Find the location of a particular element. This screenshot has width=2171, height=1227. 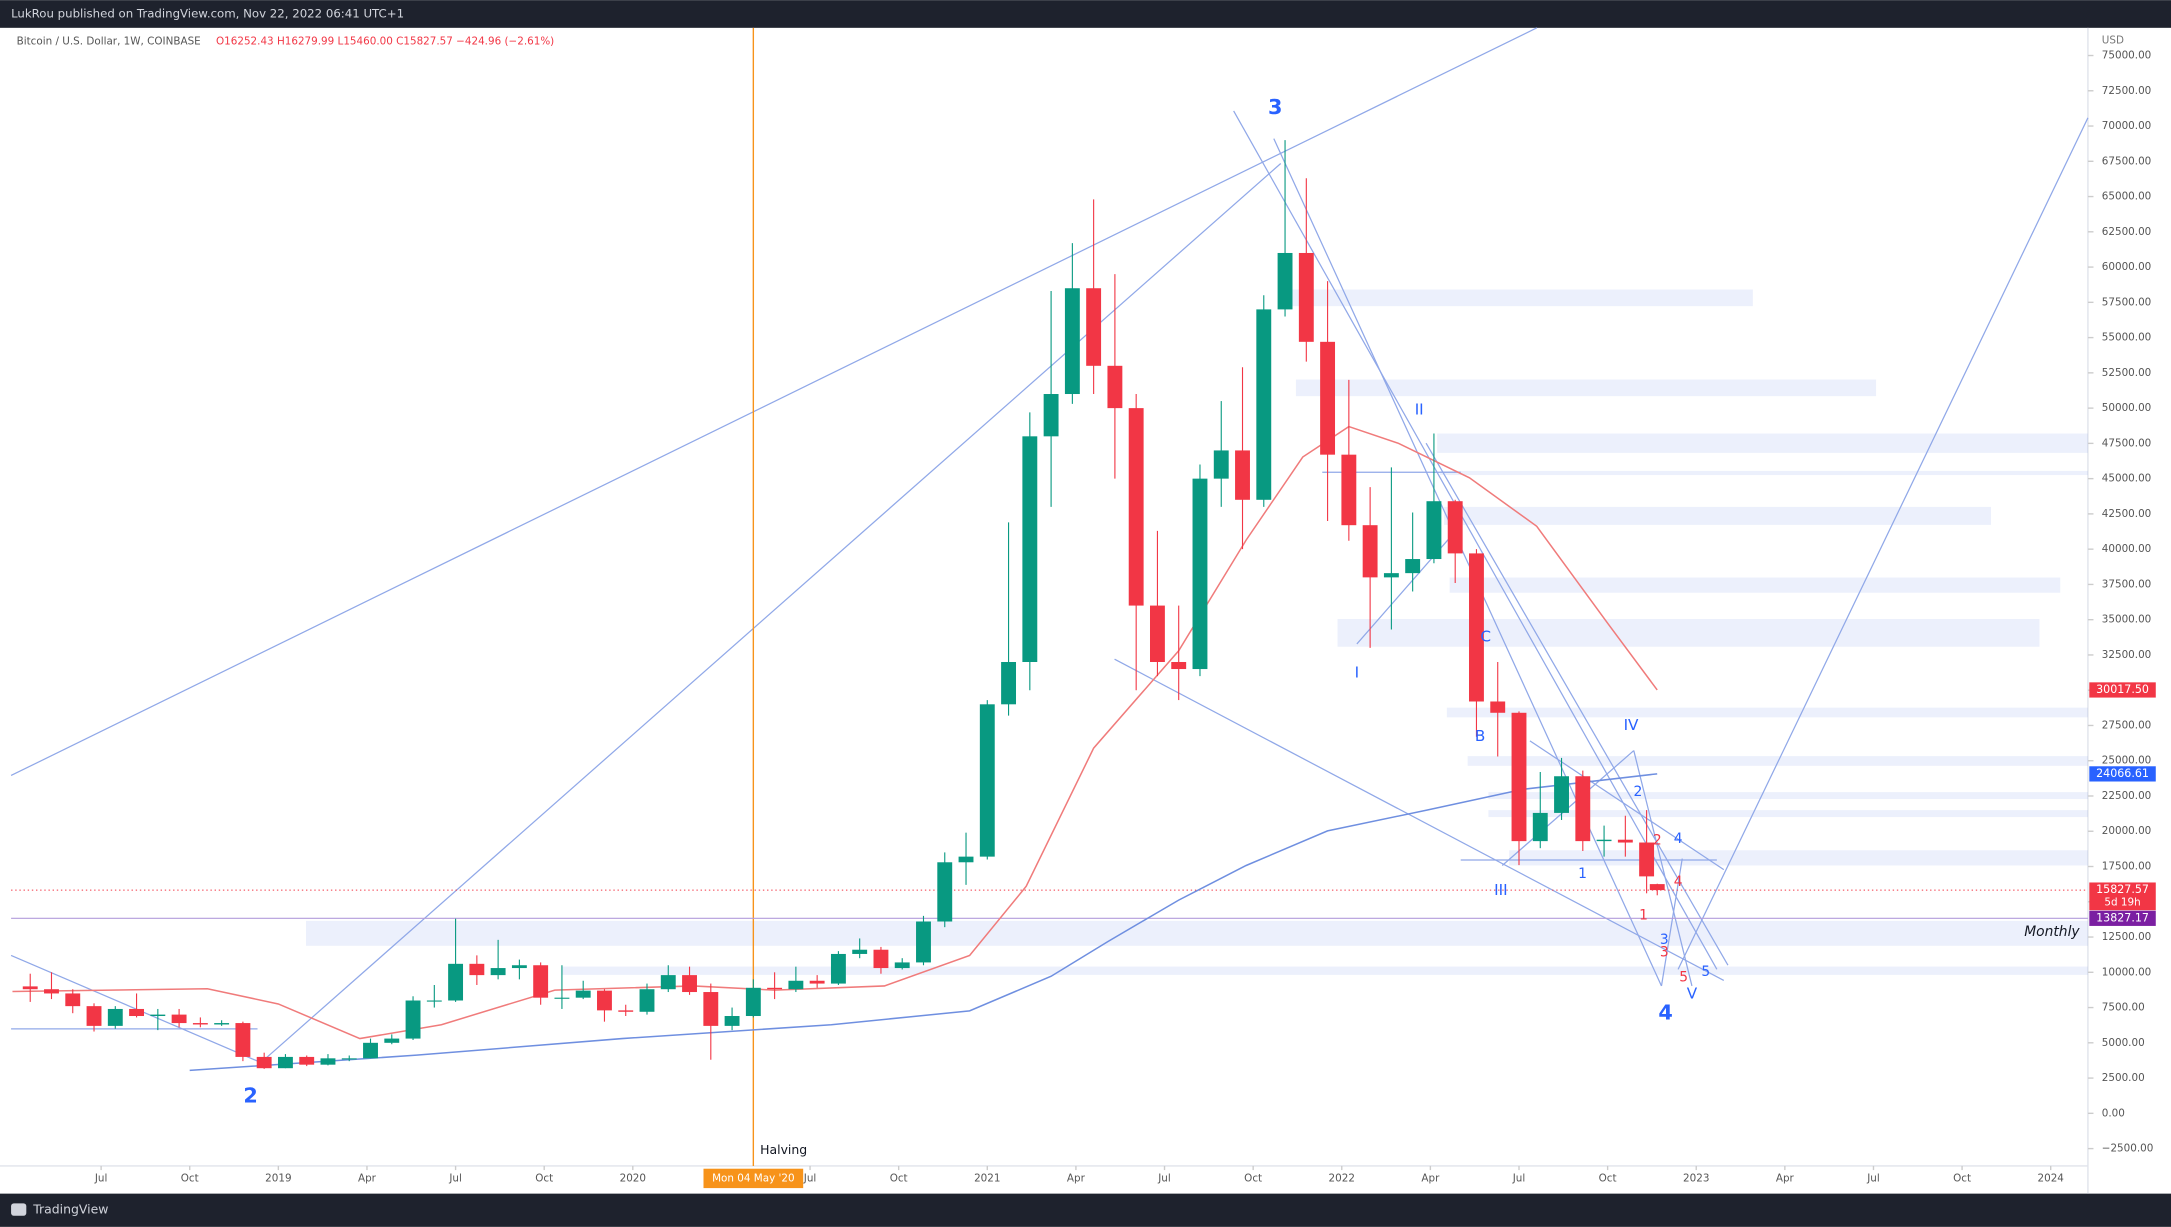

x-tick-label: 2020 is located at coordinates (633, 1178).